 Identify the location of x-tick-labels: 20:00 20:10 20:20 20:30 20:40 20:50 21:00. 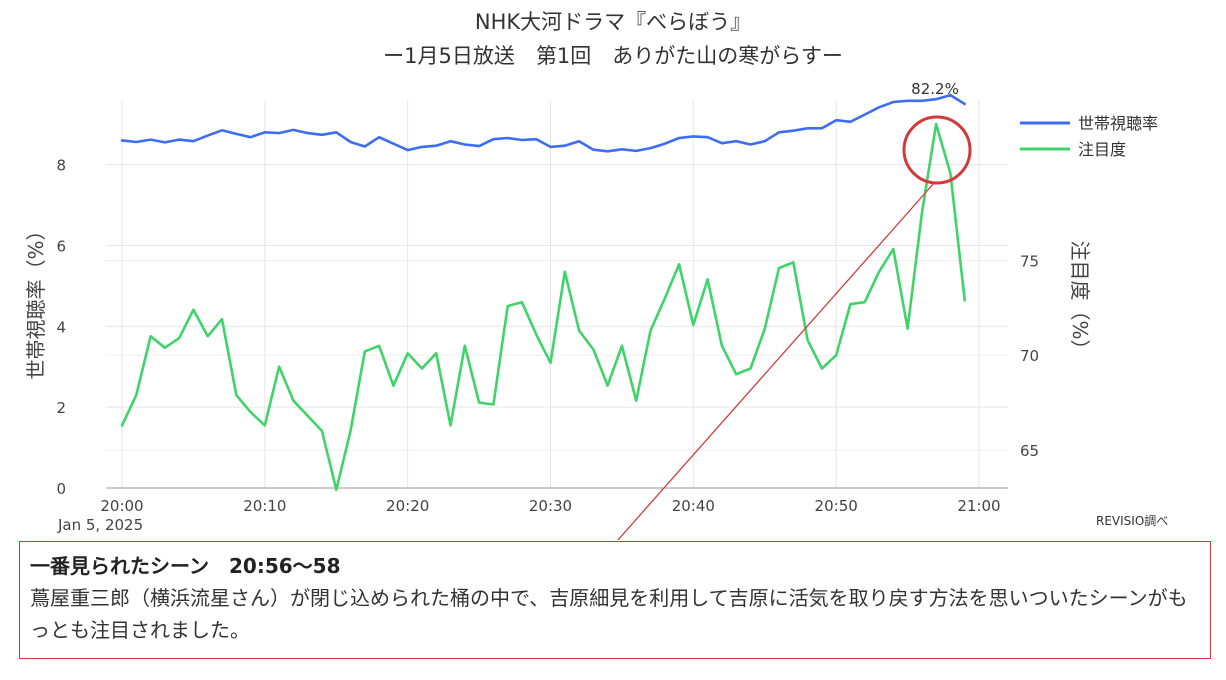
(550, 506).